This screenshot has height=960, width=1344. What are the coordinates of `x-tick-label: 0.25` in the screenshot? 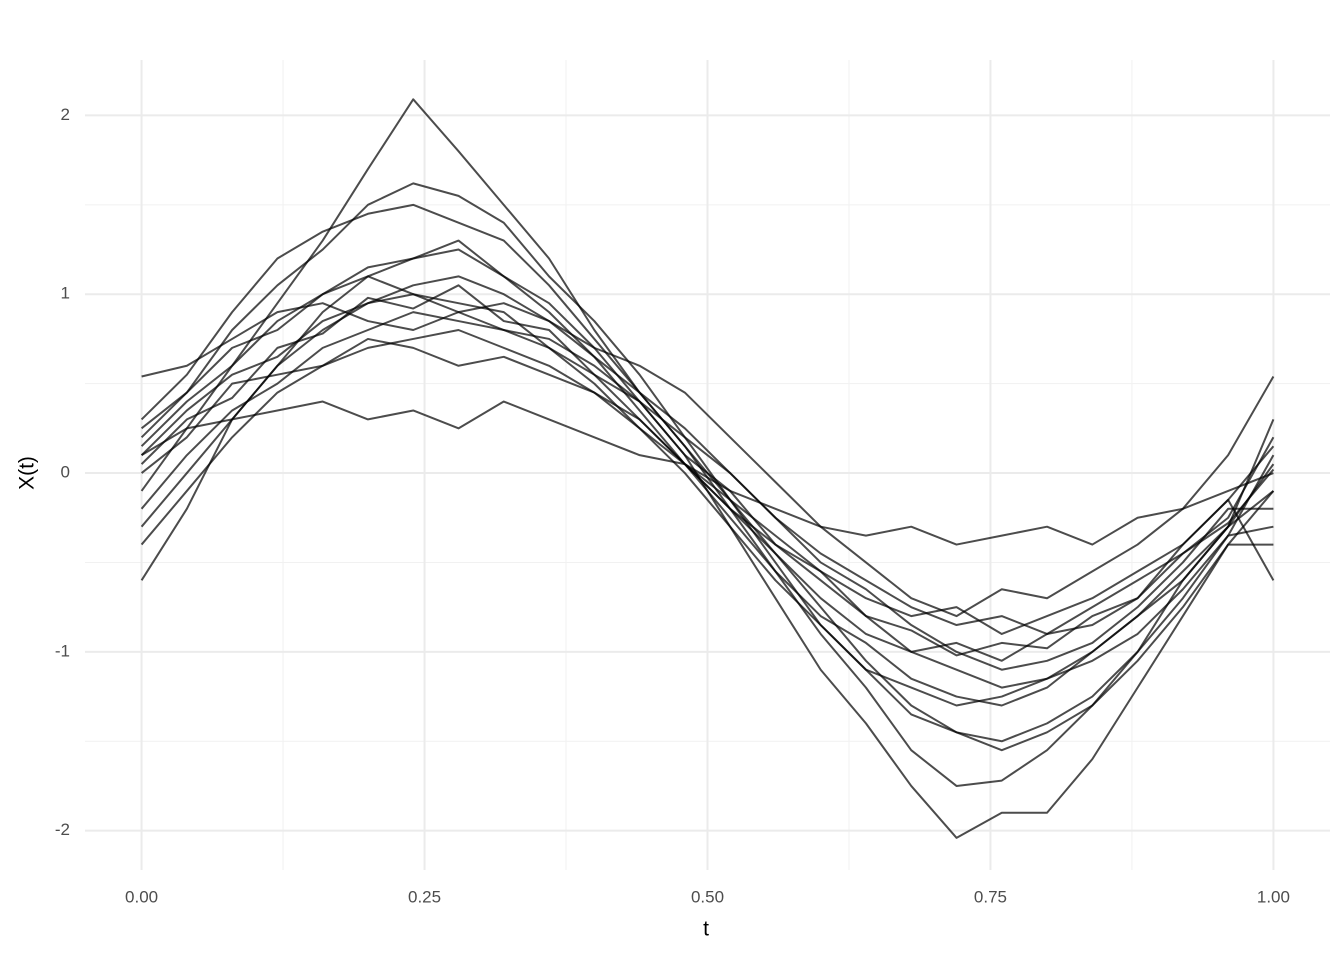 It's located at (424, 896).